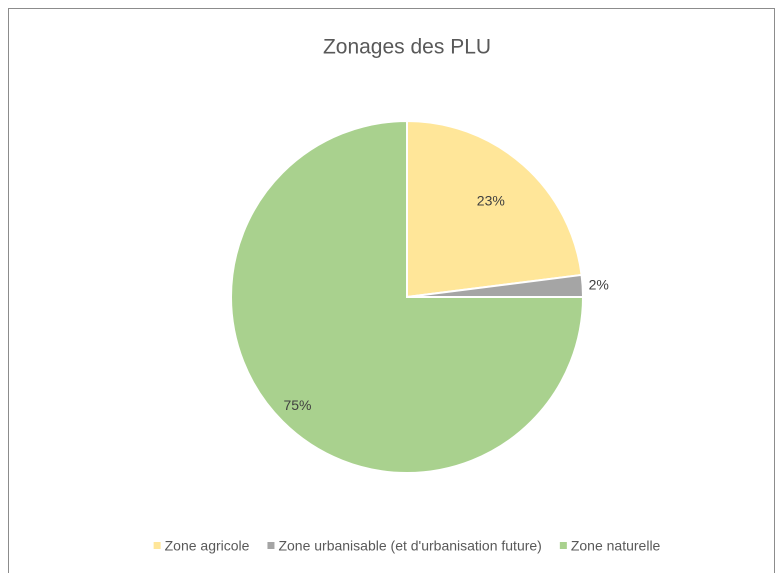 Image resolution: width=783 pixels, height=573 pixels. What do you see at coordinates (207, 546) in the screenshot?
I see `legend-label: Zone agricole` at bounding box center [207, 546].